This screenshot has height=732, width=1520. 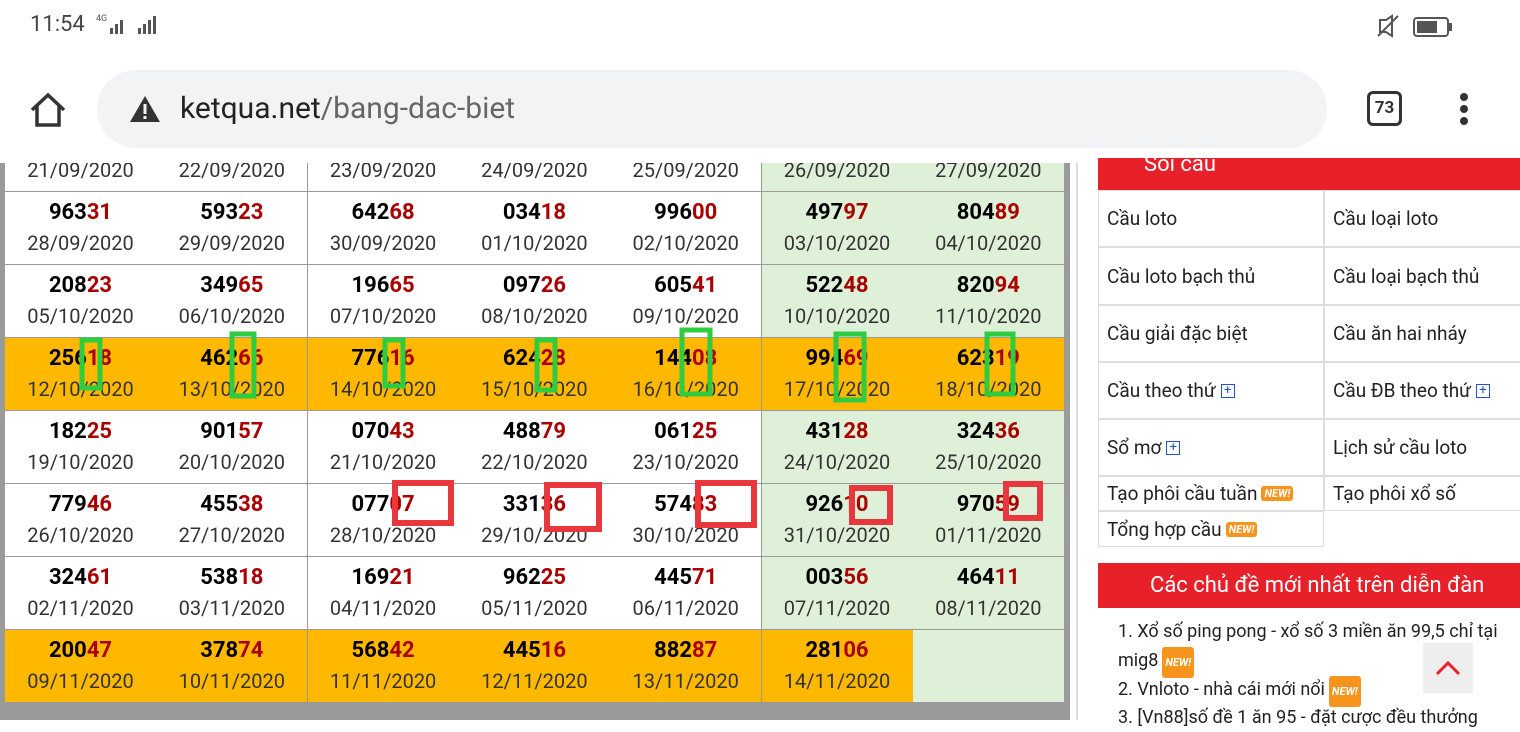 I want to click on link-text: Cầu giải đặc biệt, so click(x=1177, y=333).